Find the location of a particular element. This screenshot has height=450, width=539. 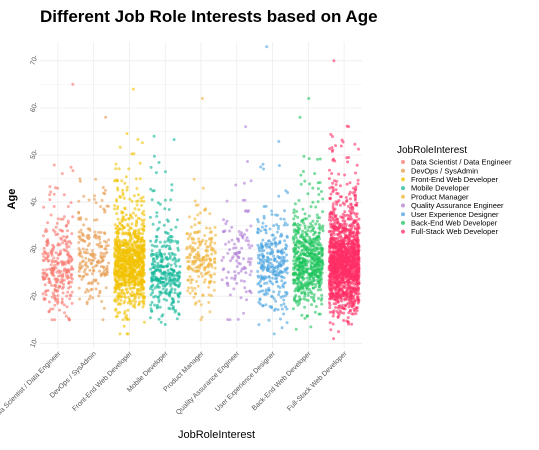

x-axis-title: JobRoleInterest is located at coordinates (216, 435).